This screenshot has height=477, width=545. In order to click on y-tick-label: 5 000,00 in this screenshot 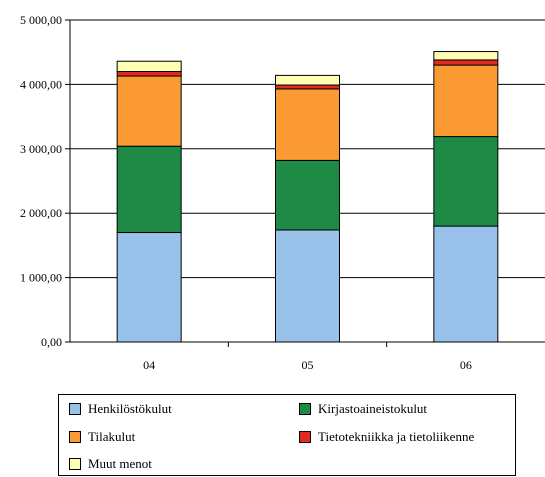, I will do `click(41, 20)`.